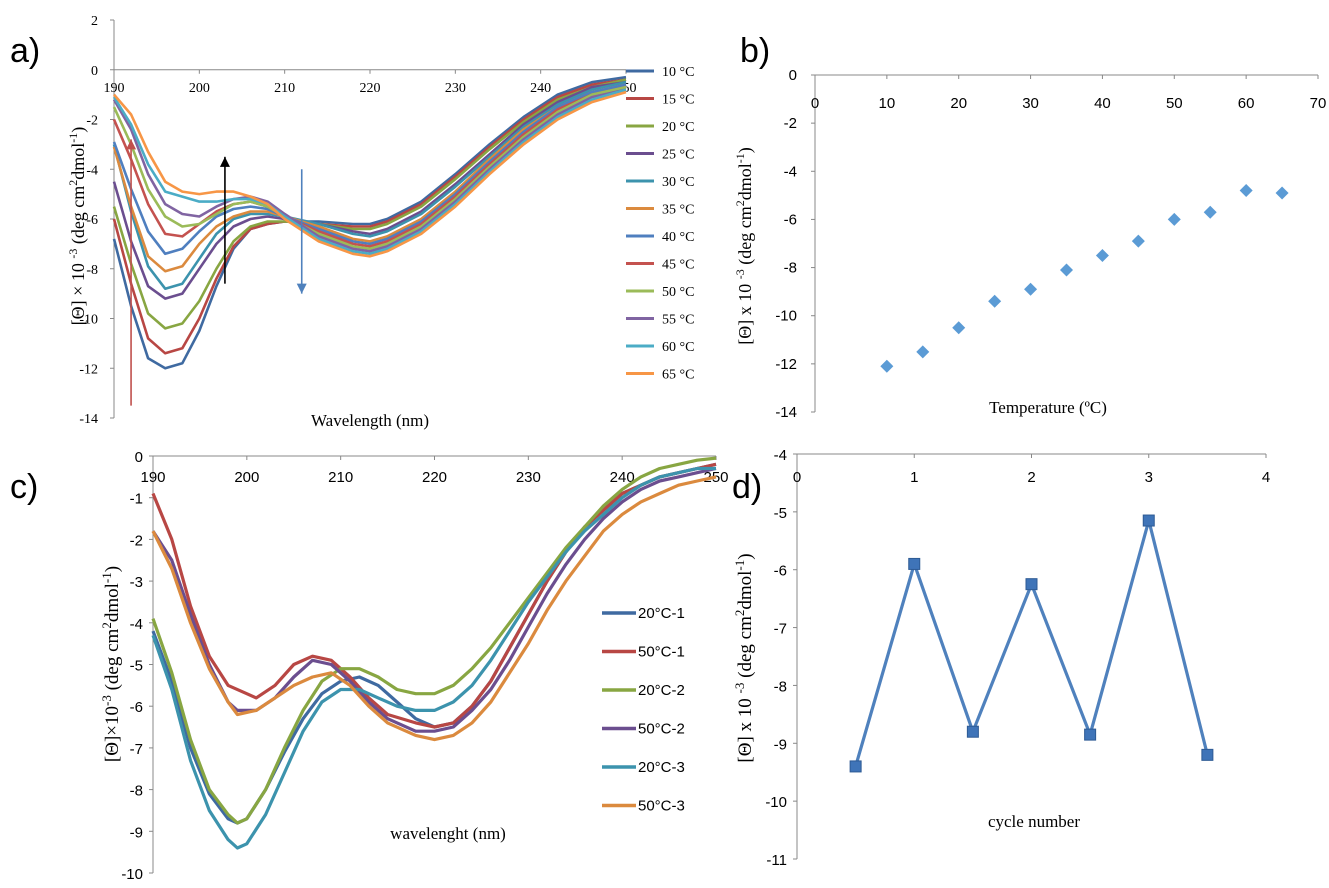 This screenshot has width=1329, height=888. I want to click on d-y-axis-label-part: -3, so click(739, 688).